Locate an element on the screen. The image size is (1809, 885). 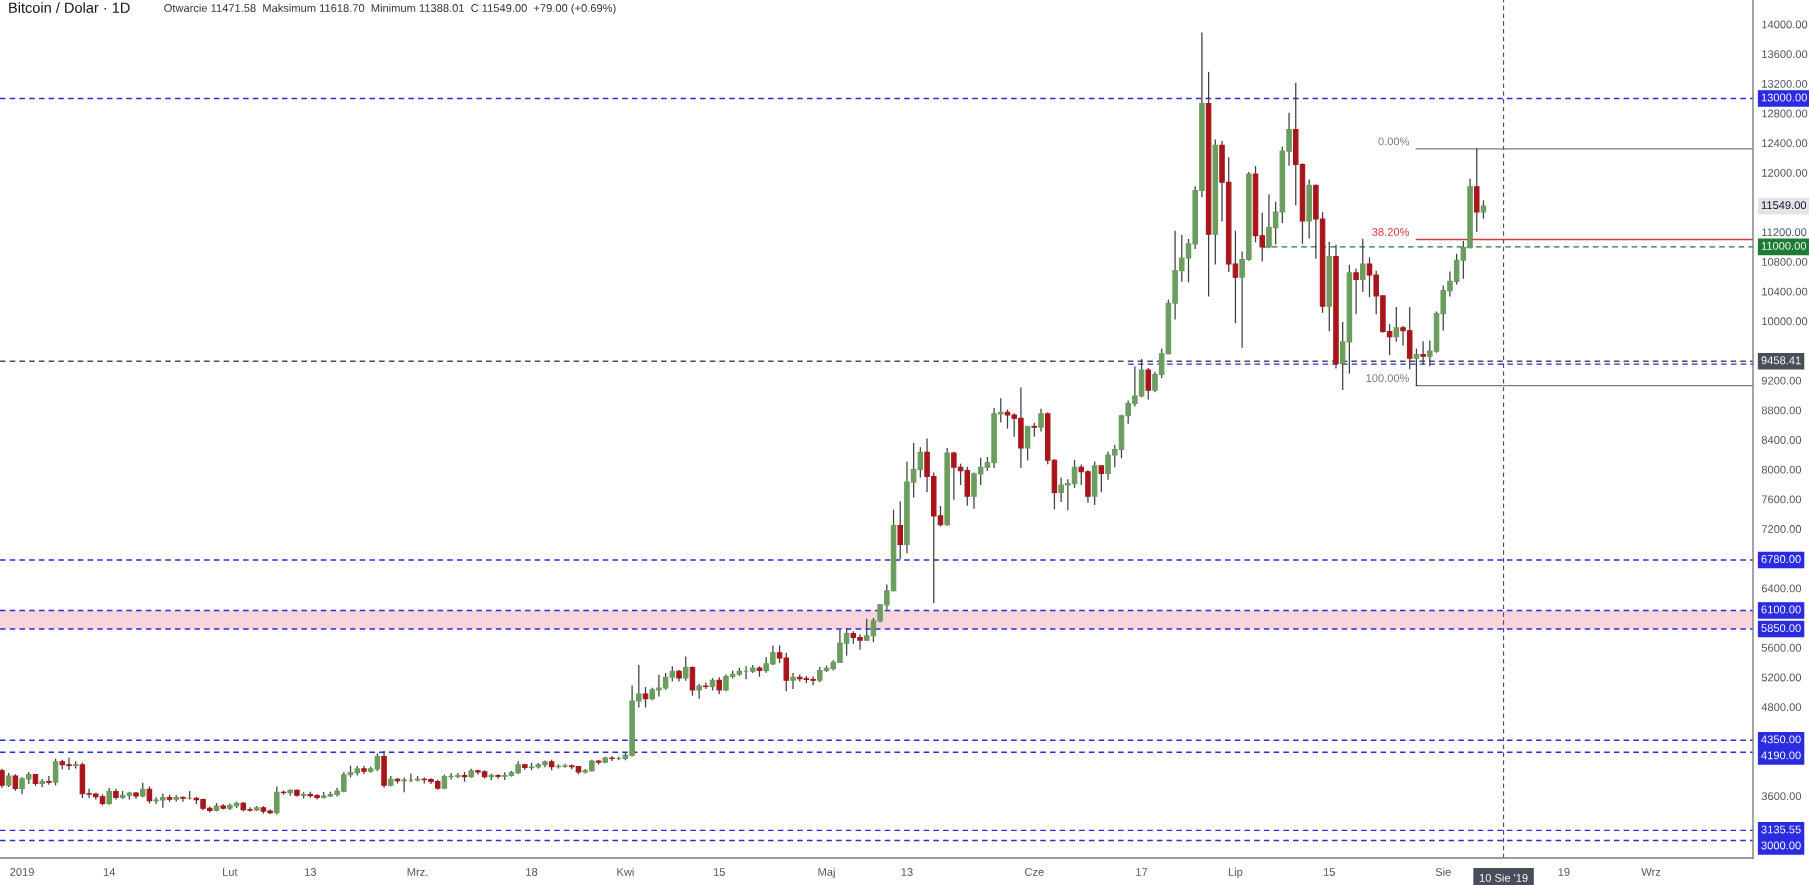
y-tick-label: 10000.00 is located at coordinates (1785, 321).